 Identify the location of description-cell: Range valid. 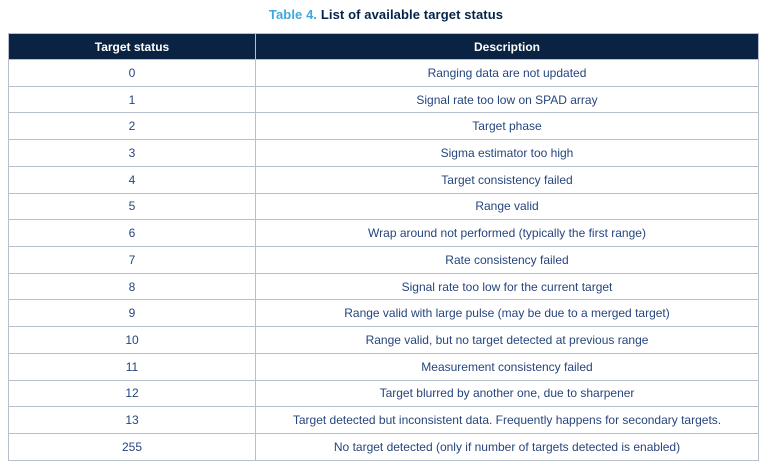
(507, 206).